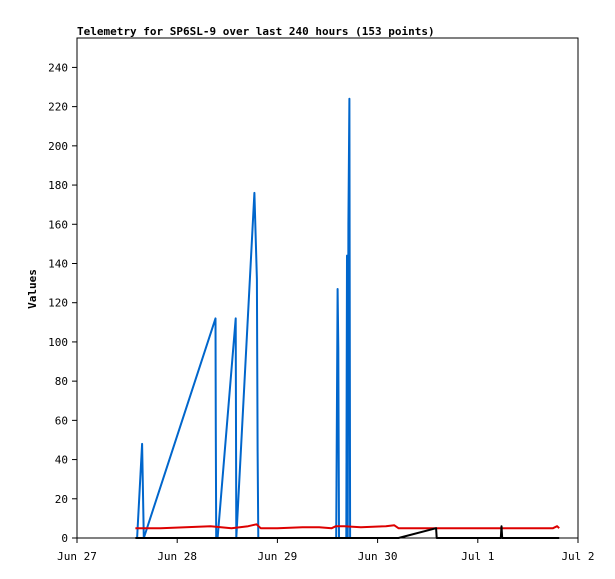 The height and width of the screenshot is (579, 615). I want to click on y-tick-label: 180, so click(58, 185).